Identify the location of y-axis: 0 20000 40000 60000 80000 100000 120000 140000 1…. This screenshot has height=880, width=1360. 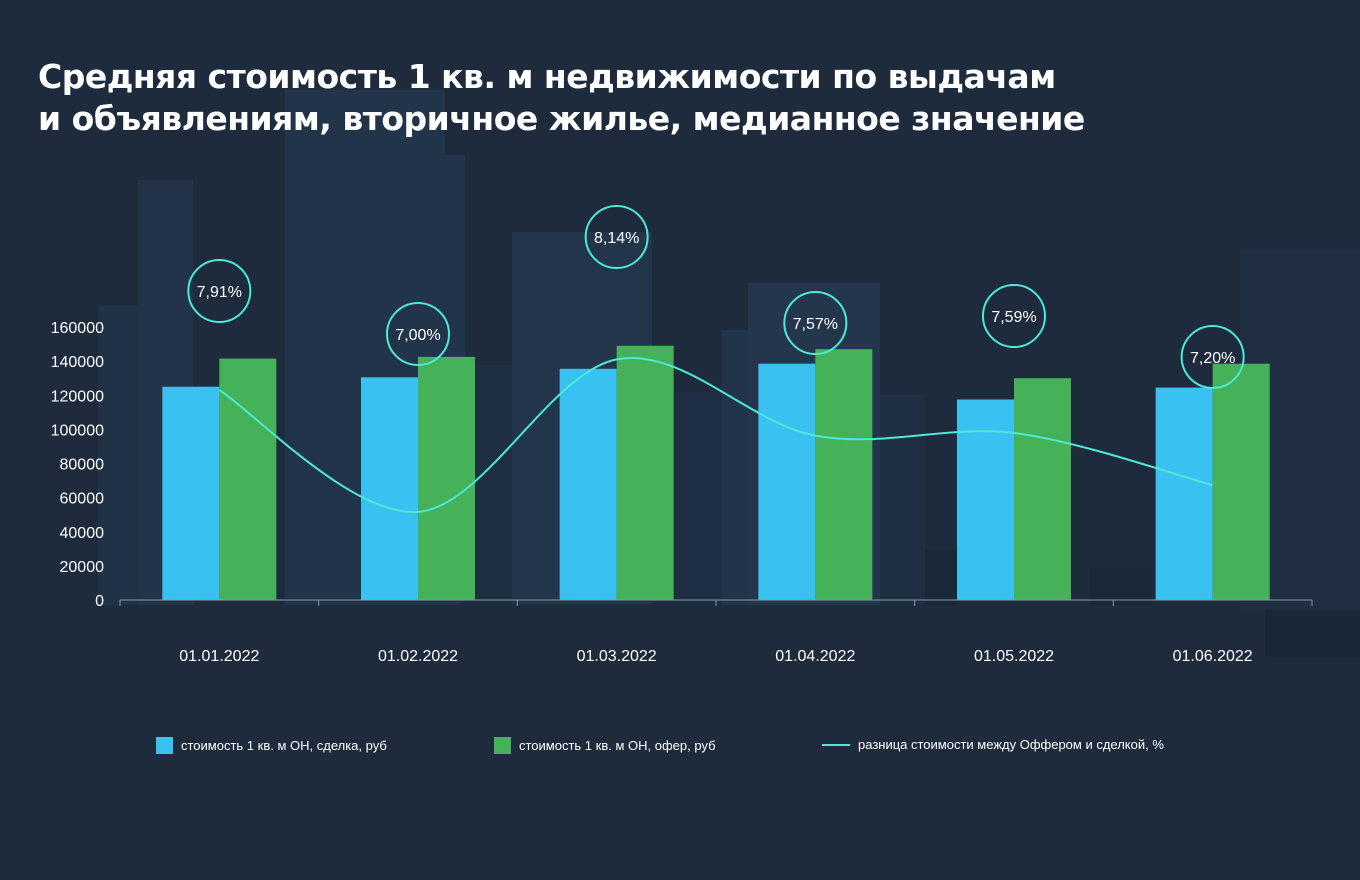
(77, 465).